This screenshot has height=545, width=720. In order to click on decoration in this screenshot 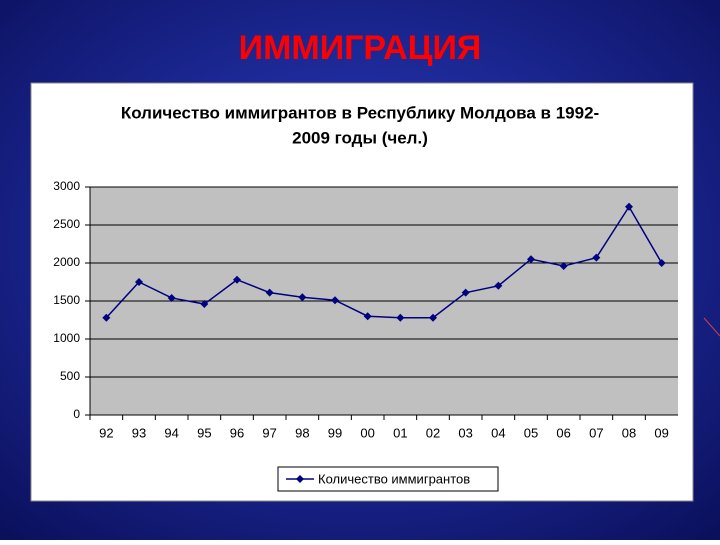, I will do `click(711, 327)`.